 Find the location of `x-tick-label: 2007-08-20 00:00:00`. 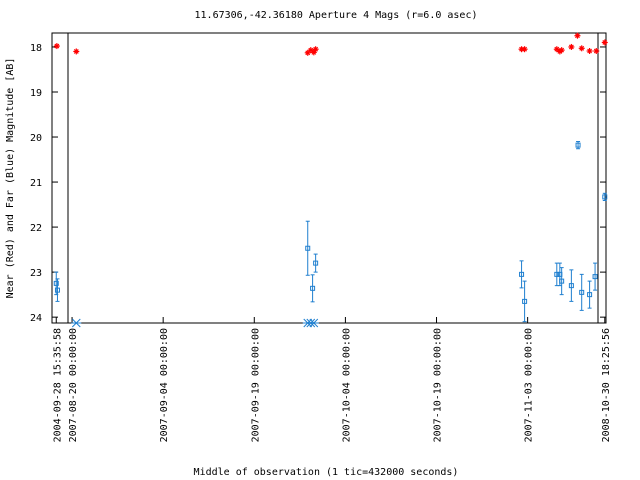

x-tick-label: 2007-08-20 00:00:00 is located at coordinates (73, 385).